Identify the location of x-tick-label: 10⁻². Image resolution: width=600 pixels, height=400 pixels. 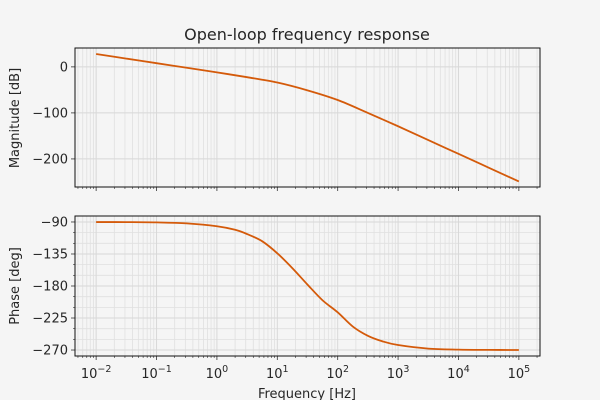
(96, 373).